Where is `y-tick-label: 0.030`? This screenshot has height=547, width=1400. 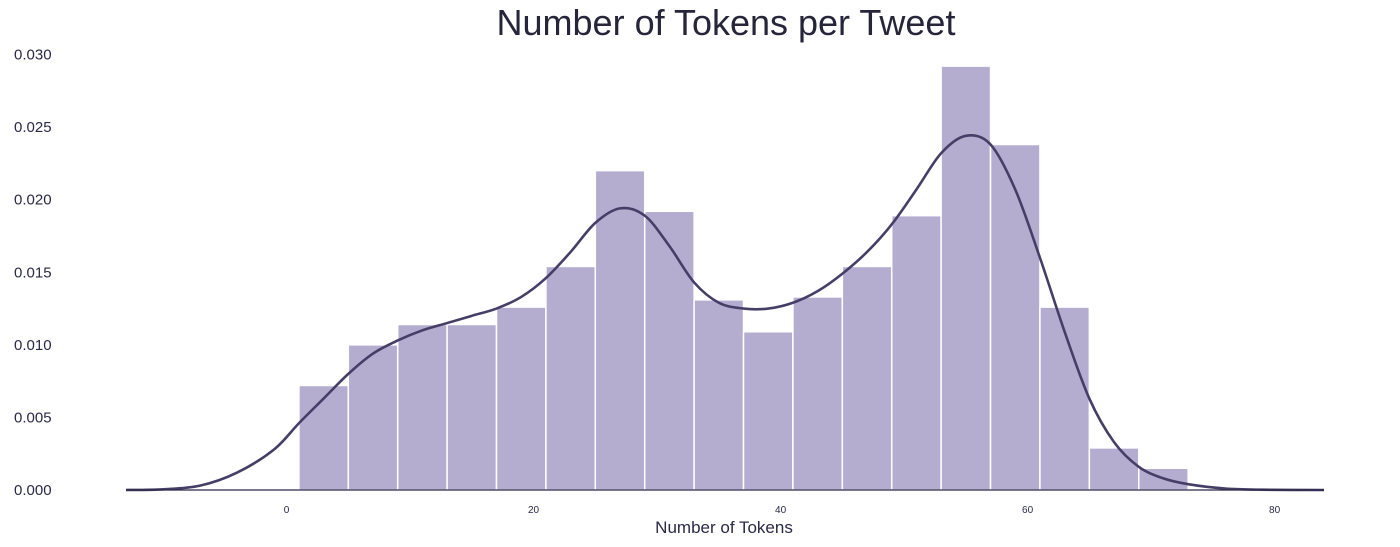 y-tick-label: 0.030 is located at coordinates (33, 55).